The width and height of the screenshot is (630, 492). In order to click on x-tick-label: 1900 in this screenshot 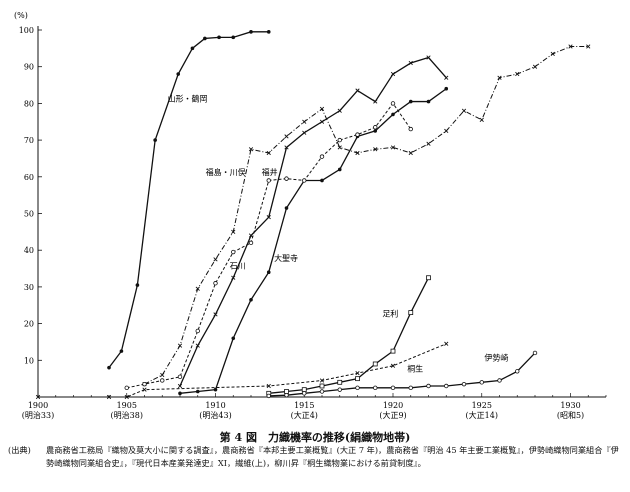, I will do `click(38, 405)`.